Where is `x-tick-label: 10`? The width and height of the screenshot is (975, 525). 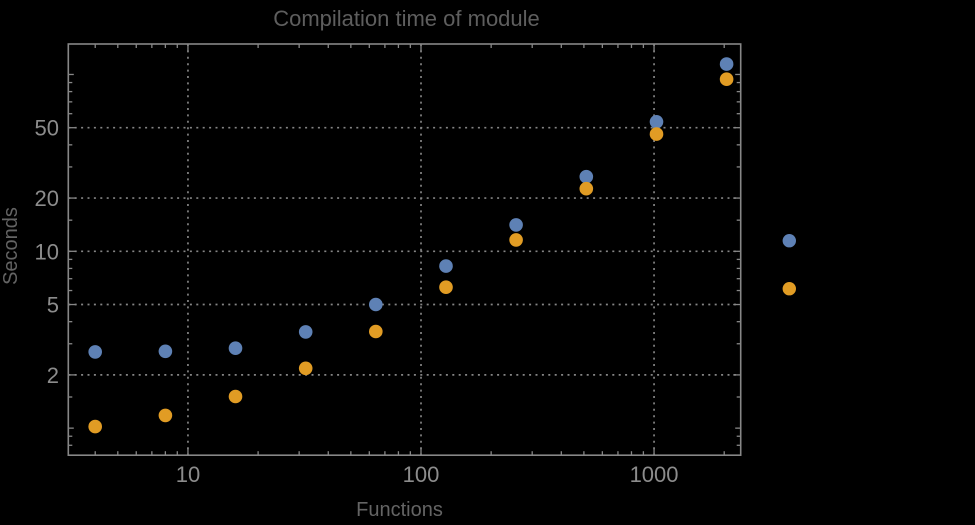 x-tick-label: 10 is located at coordinates (188, 474).